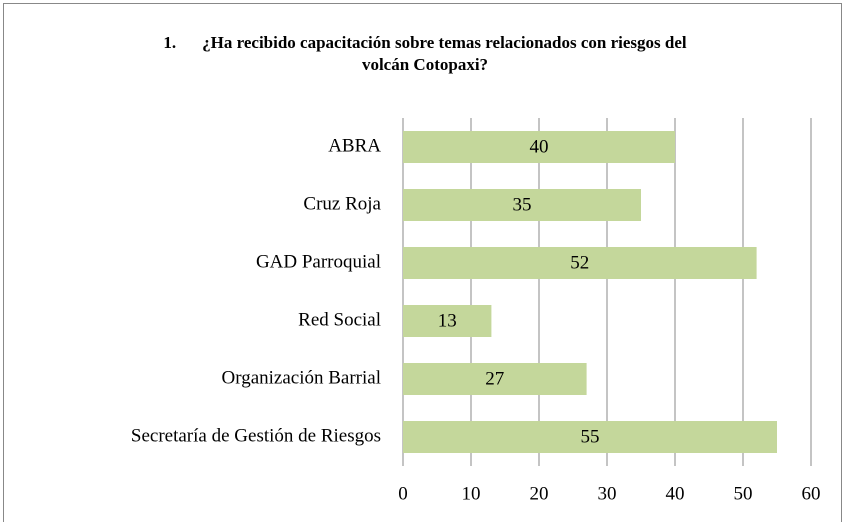  I want to click on x-tick-label: 30, so click(607, 493).